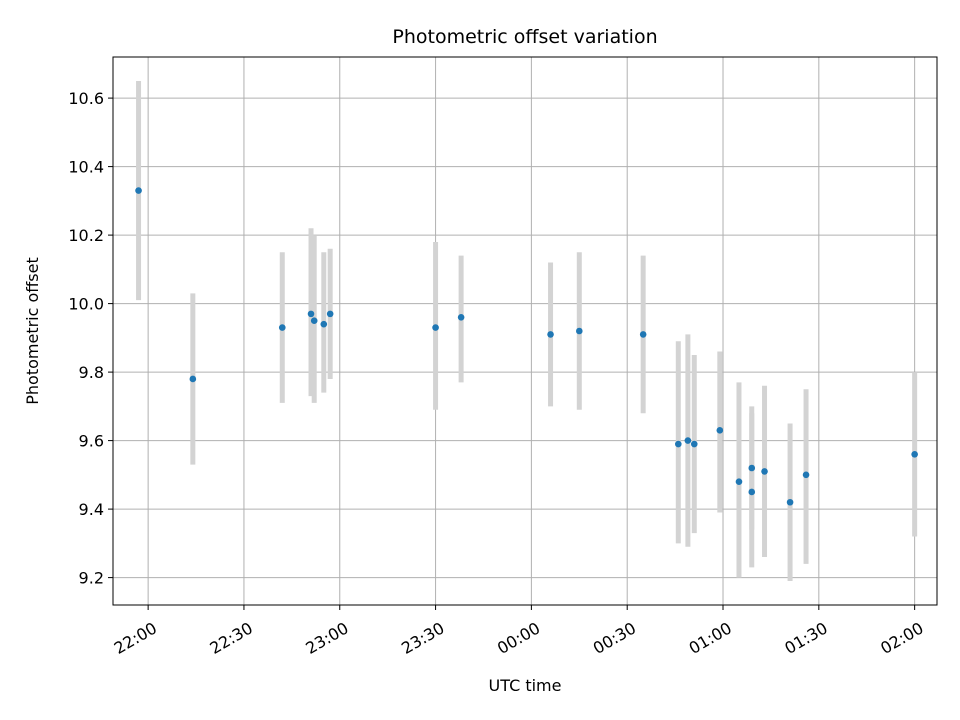 The height and width of the screenshot is (720, 960). I want to click on y-tick-label: 9.8, so click(91, 372).